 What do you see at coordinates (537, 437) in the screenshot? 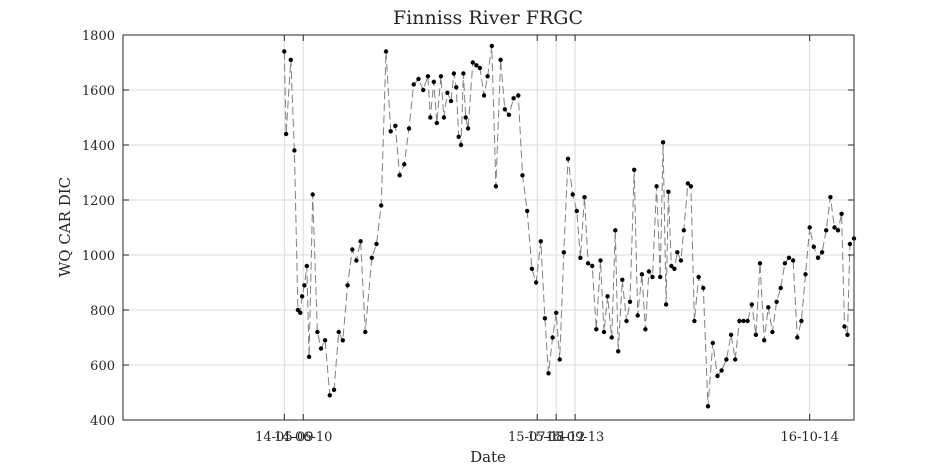
I see `x-tick-label: 15-07-11` at bounding box center [537, 437].